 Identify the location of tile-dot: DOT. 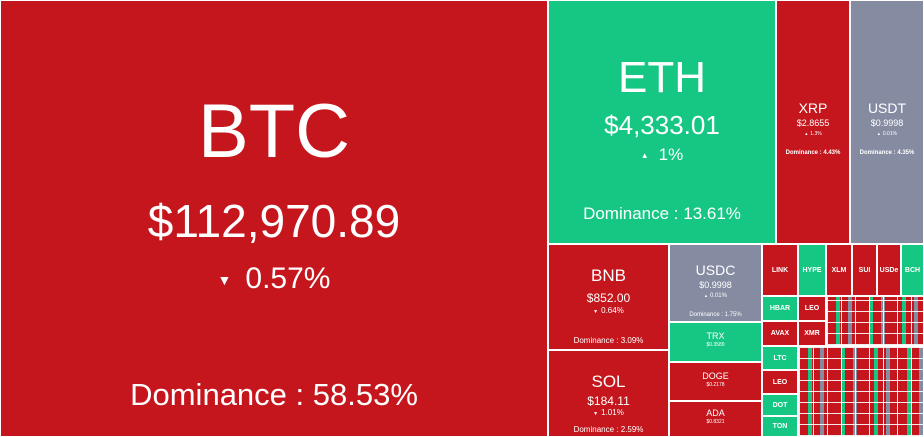
(780, 405).